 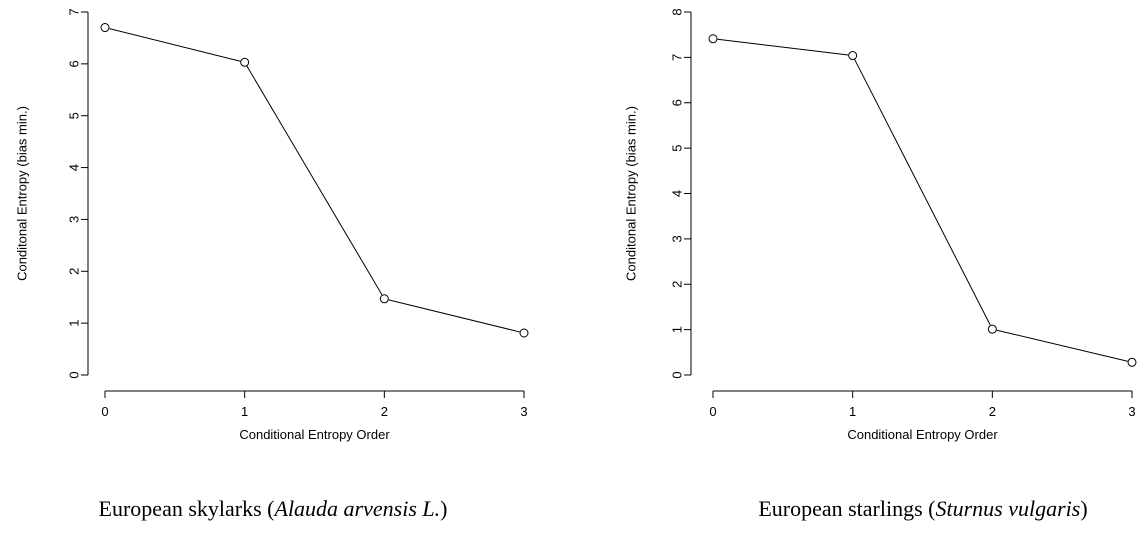 I want to click on caption-starlings: European starlings (Sturnus vulgaris), so click(x=922, y=509).